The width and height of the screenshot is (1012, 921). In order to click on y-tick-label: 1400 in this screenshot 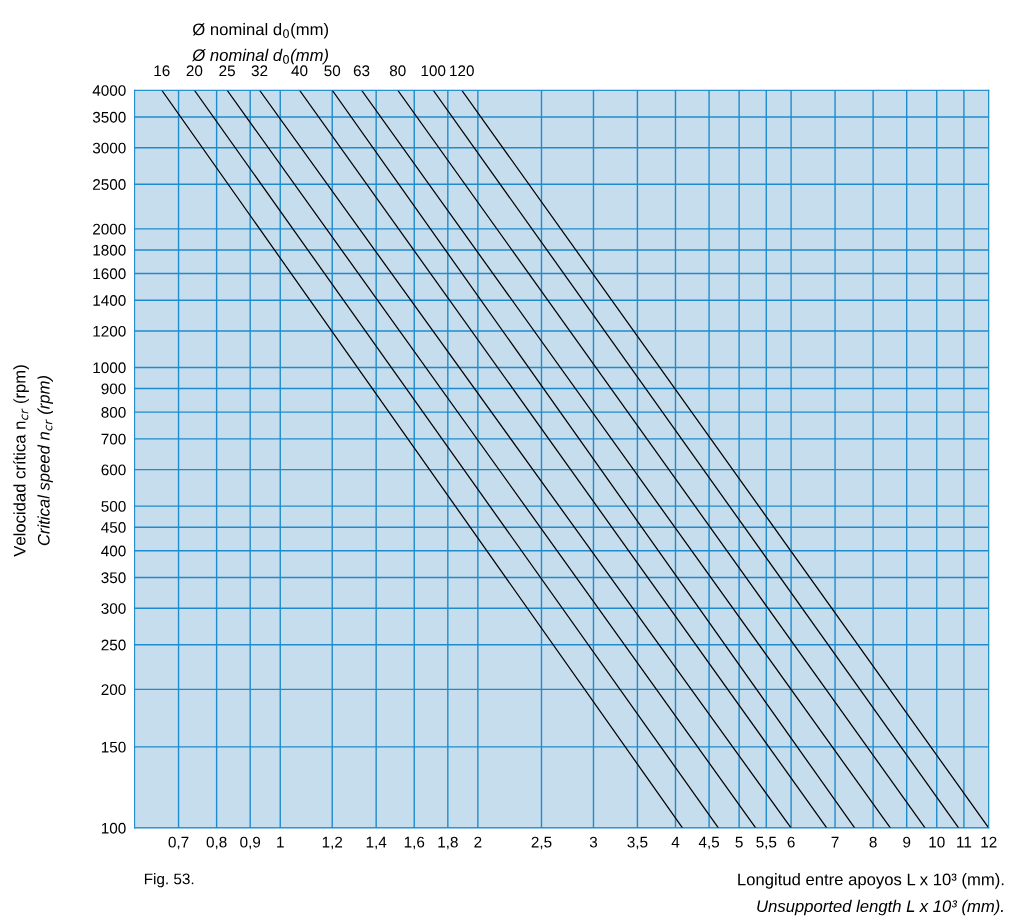, I will do `click(109, 300)`.